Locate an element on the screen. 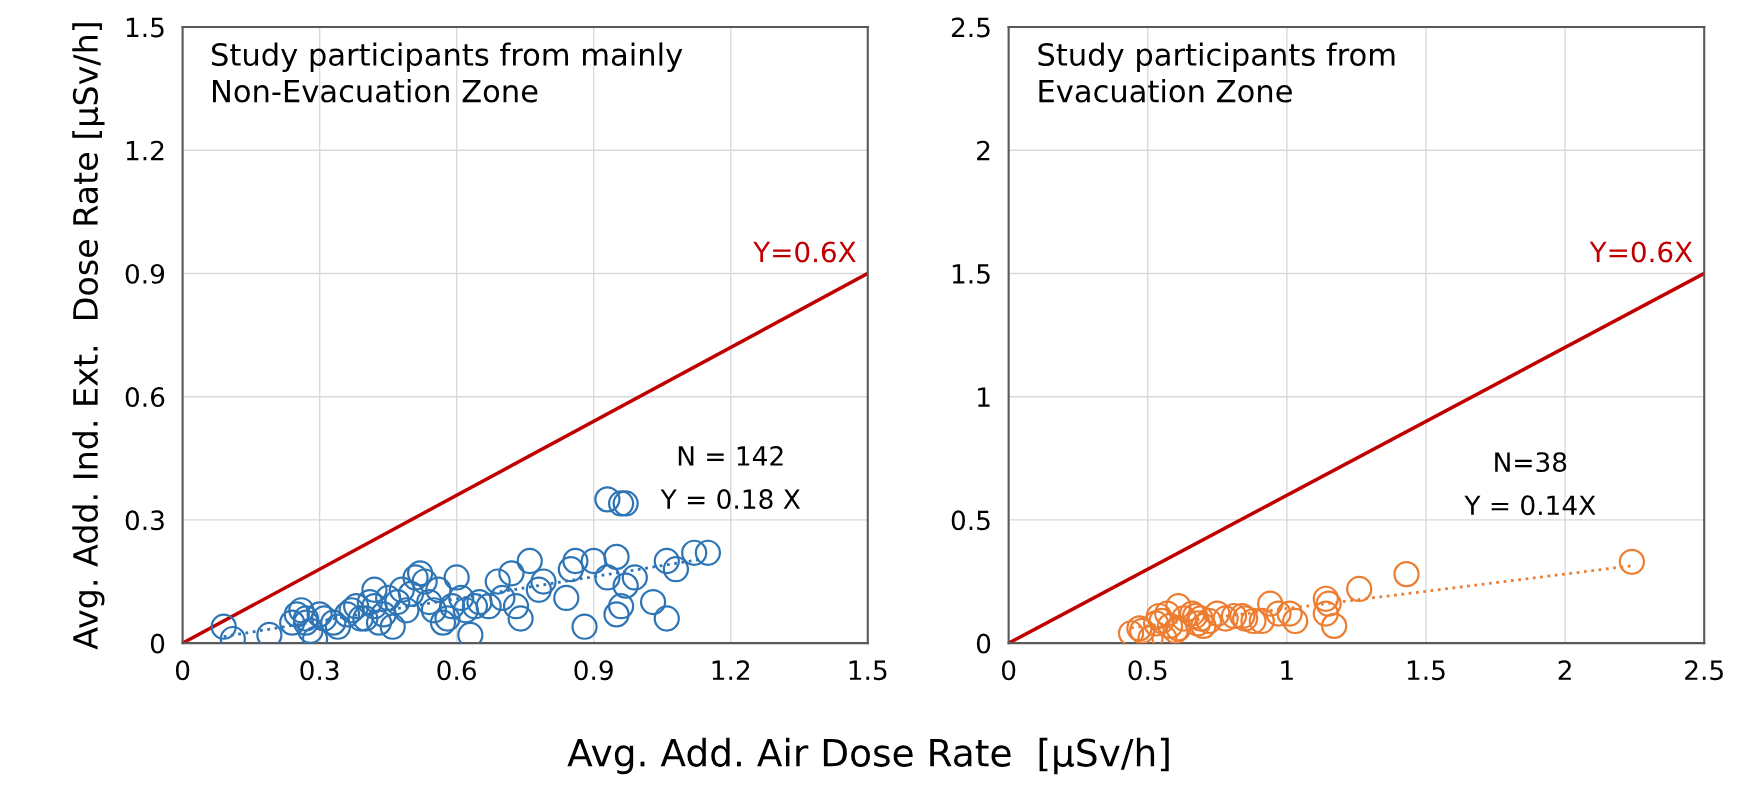 The width and height of the screenshot is (1739, 794). x-tick-label: 2.5 is located at coordinates (1704, 670).